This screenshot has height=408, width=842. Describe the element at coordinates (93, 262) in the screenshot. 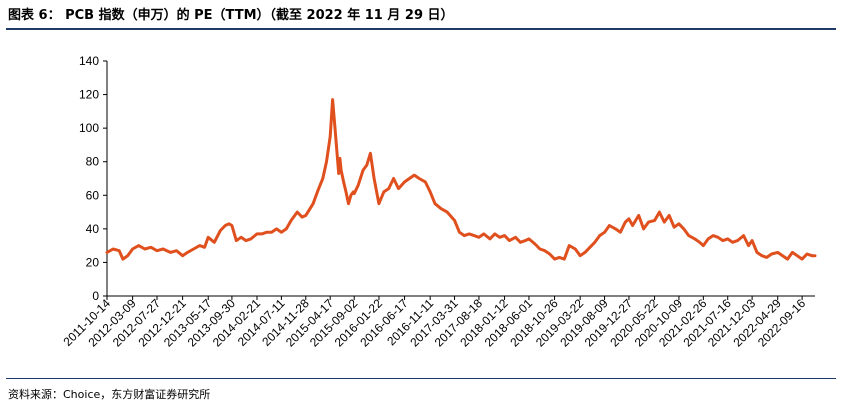

I see `y-tick-label: 20` at that location.